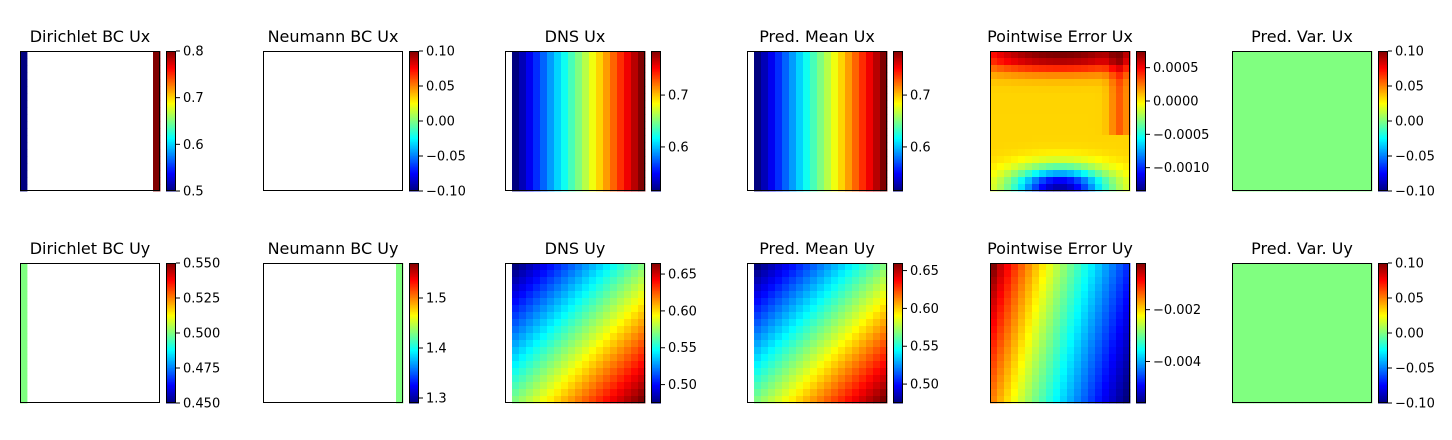 The image size is (1452, 440). I want to click on colorbar-frame, so click(1383, 121).